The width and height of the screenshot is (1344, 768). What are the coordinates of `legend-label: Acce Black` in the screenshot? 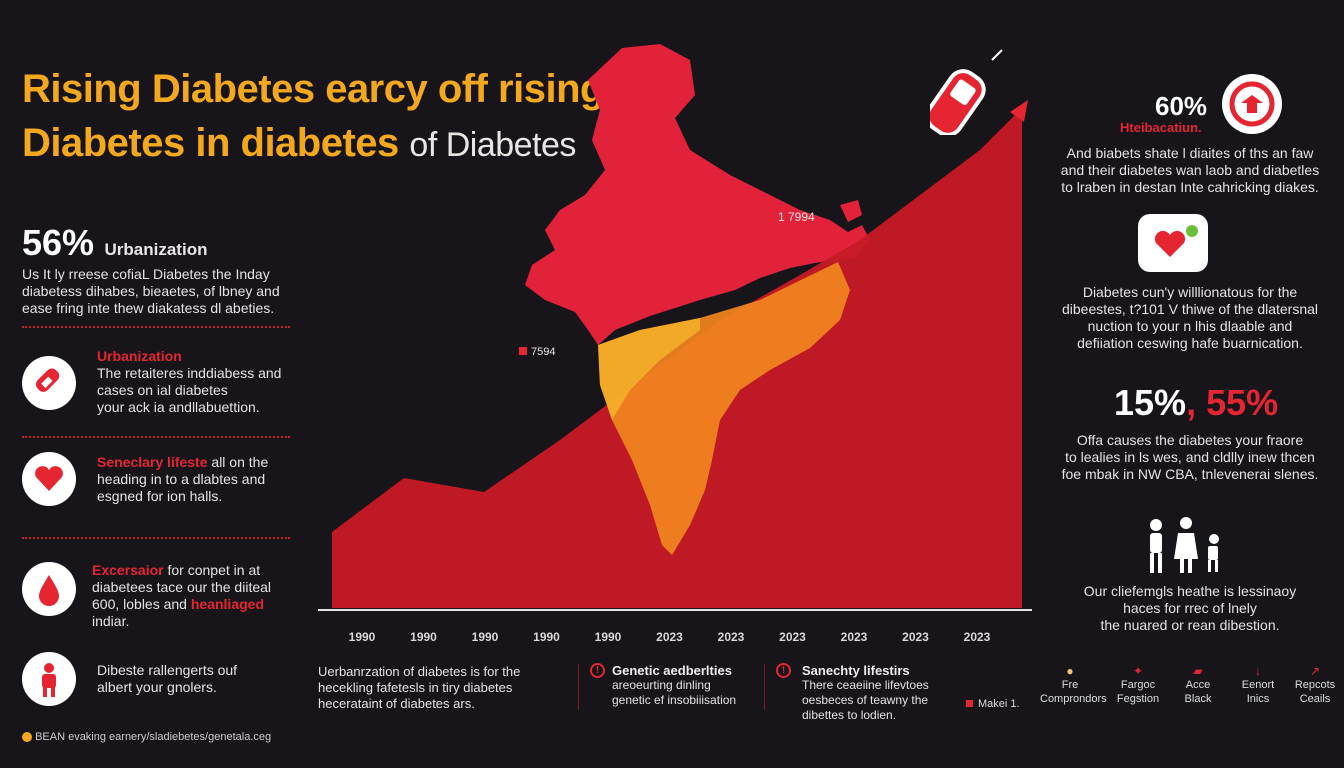 It's located at (1198, 692).